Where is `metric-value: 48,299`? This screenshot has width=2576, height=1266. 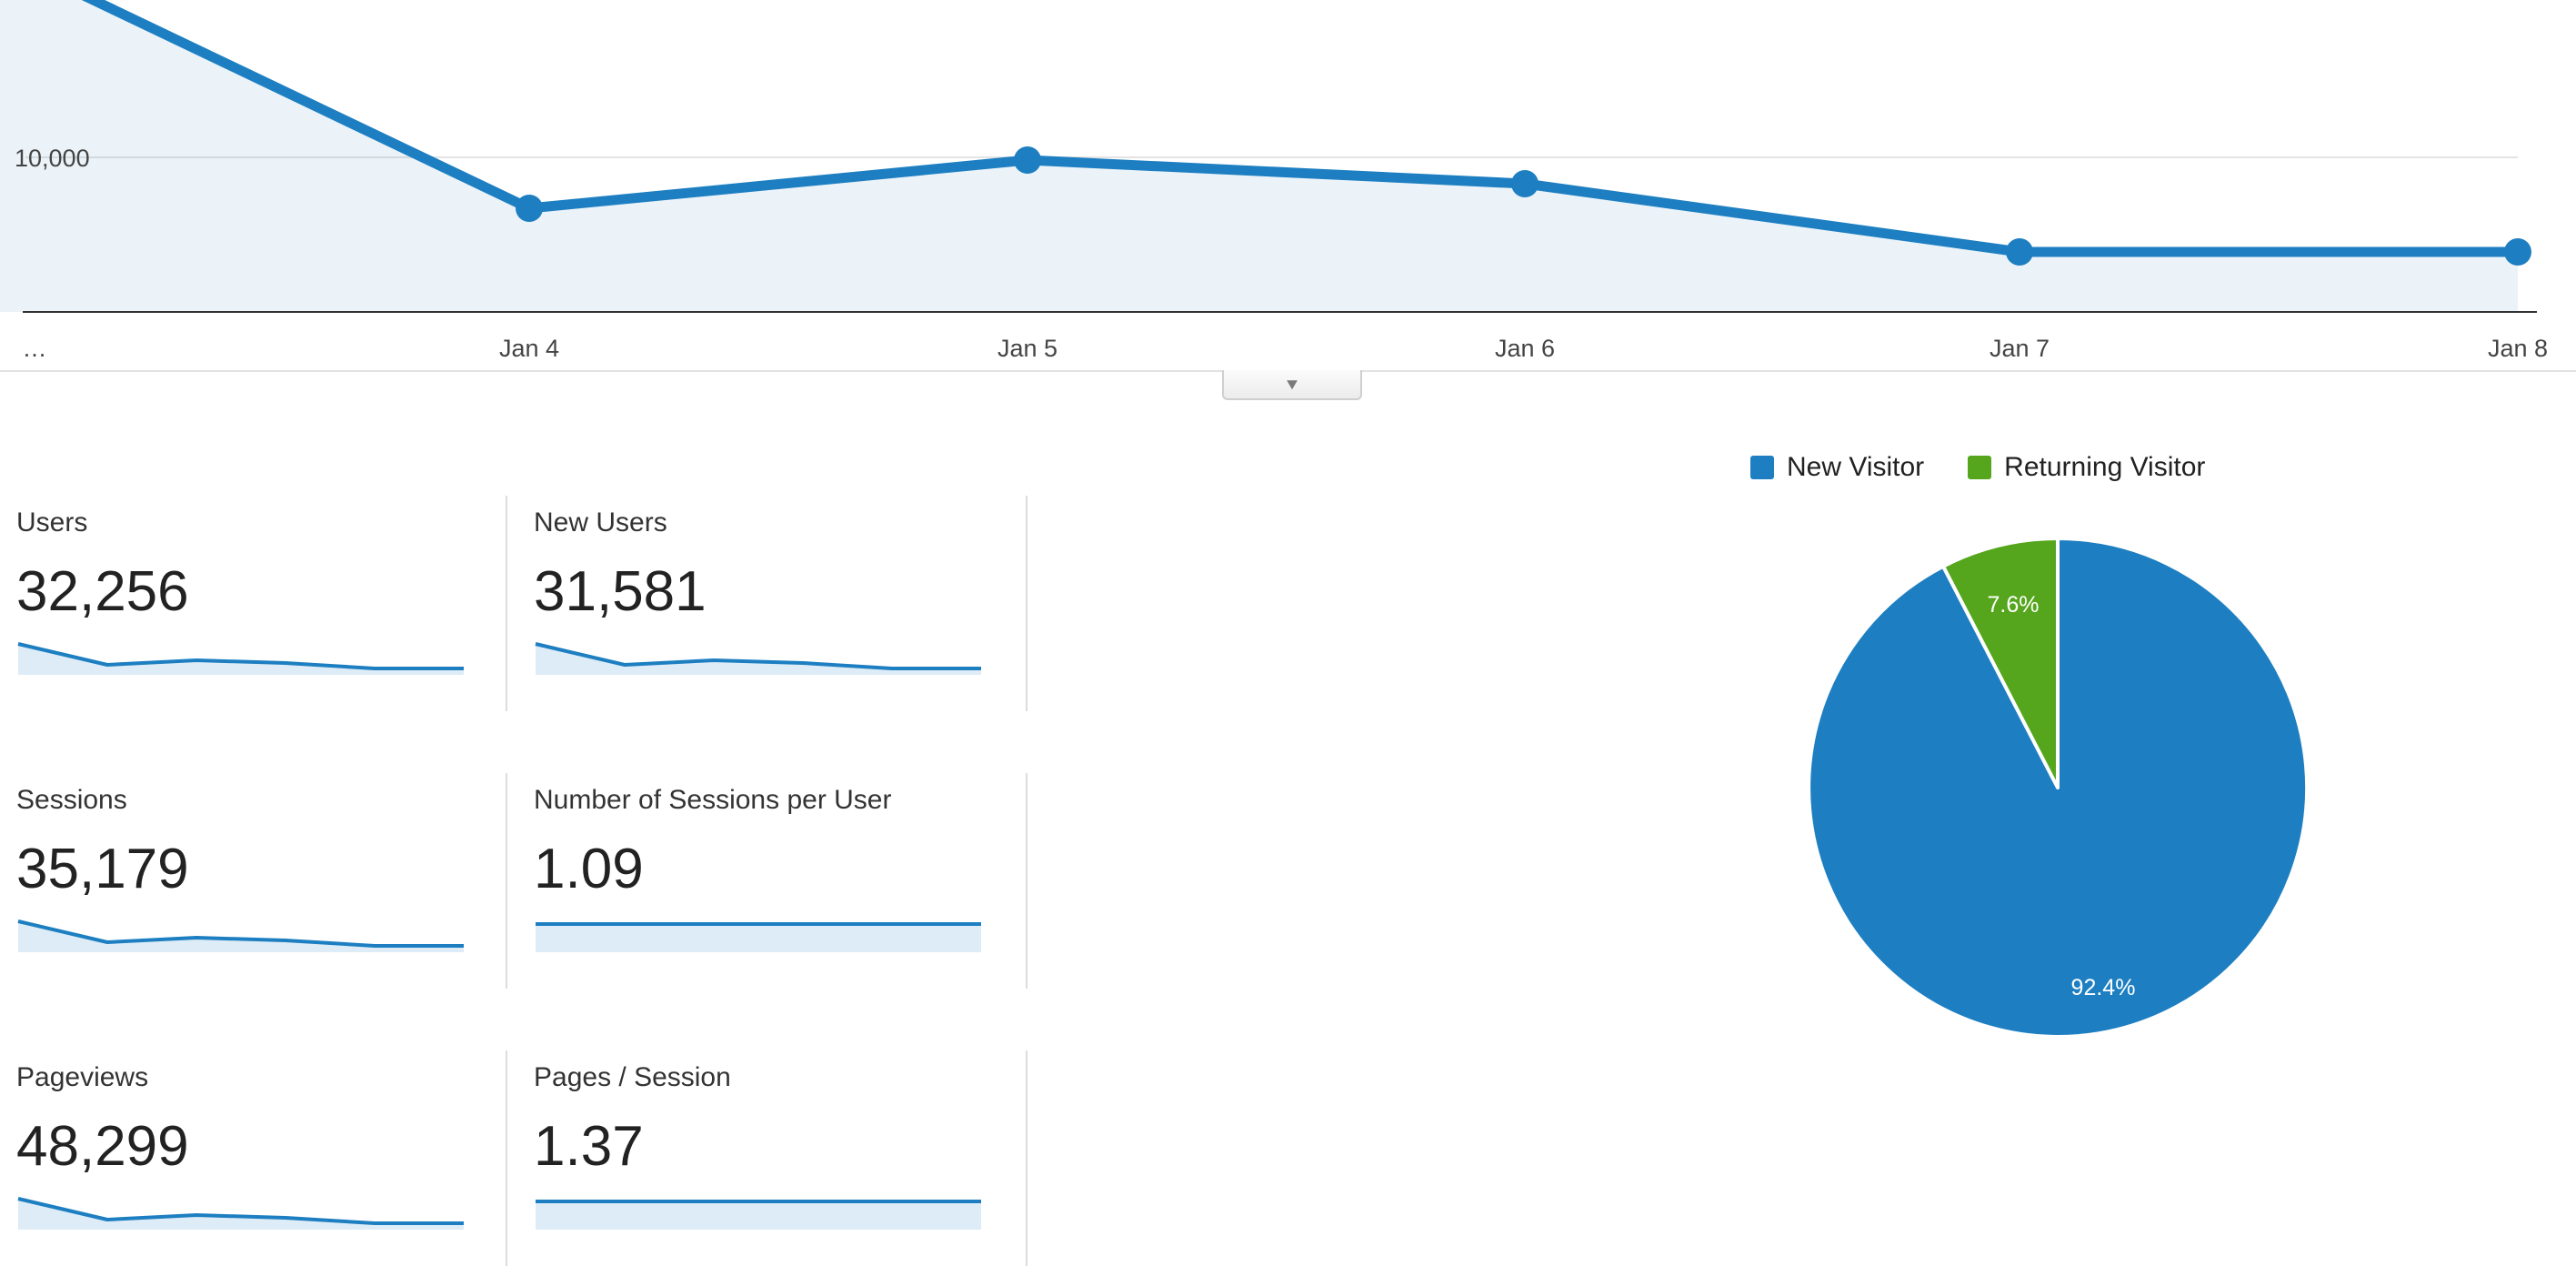
metric-value: 48,299 is located at coordinates (102, 1146).